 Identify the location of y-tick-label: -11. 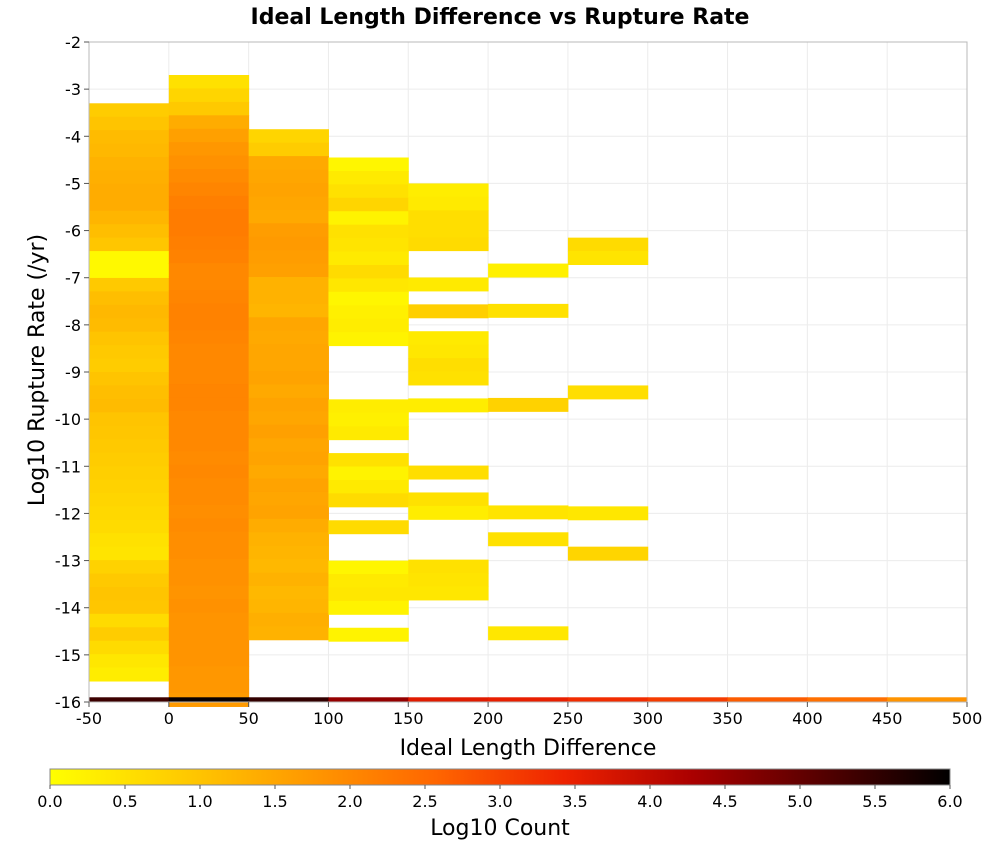
(68, 466).